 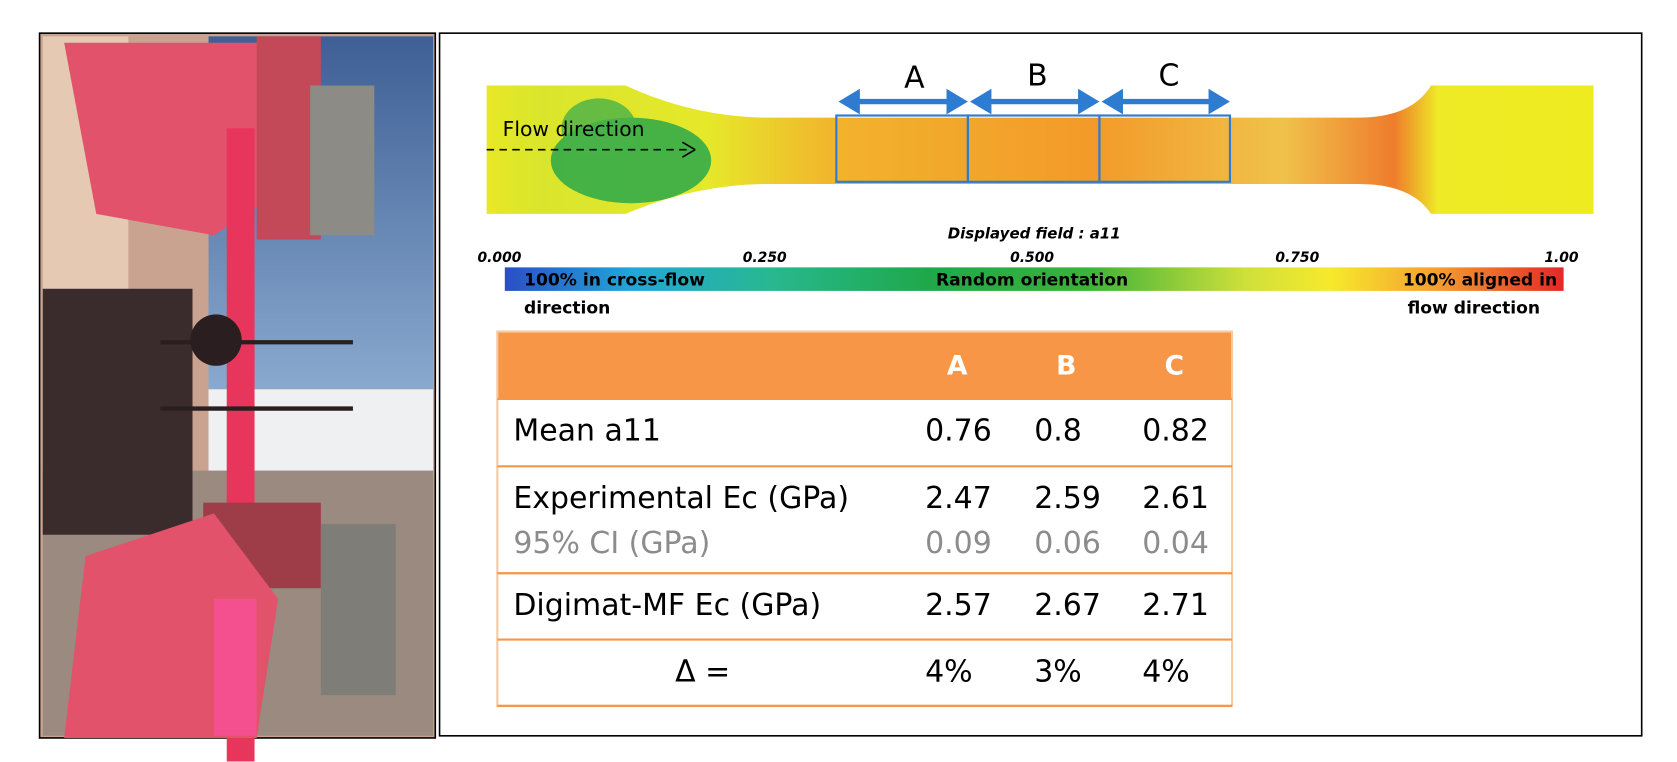 What do you see at coordinates (914, 78) in the screenshot?
I see `zone-label: A` at bounding box center [914, 78].